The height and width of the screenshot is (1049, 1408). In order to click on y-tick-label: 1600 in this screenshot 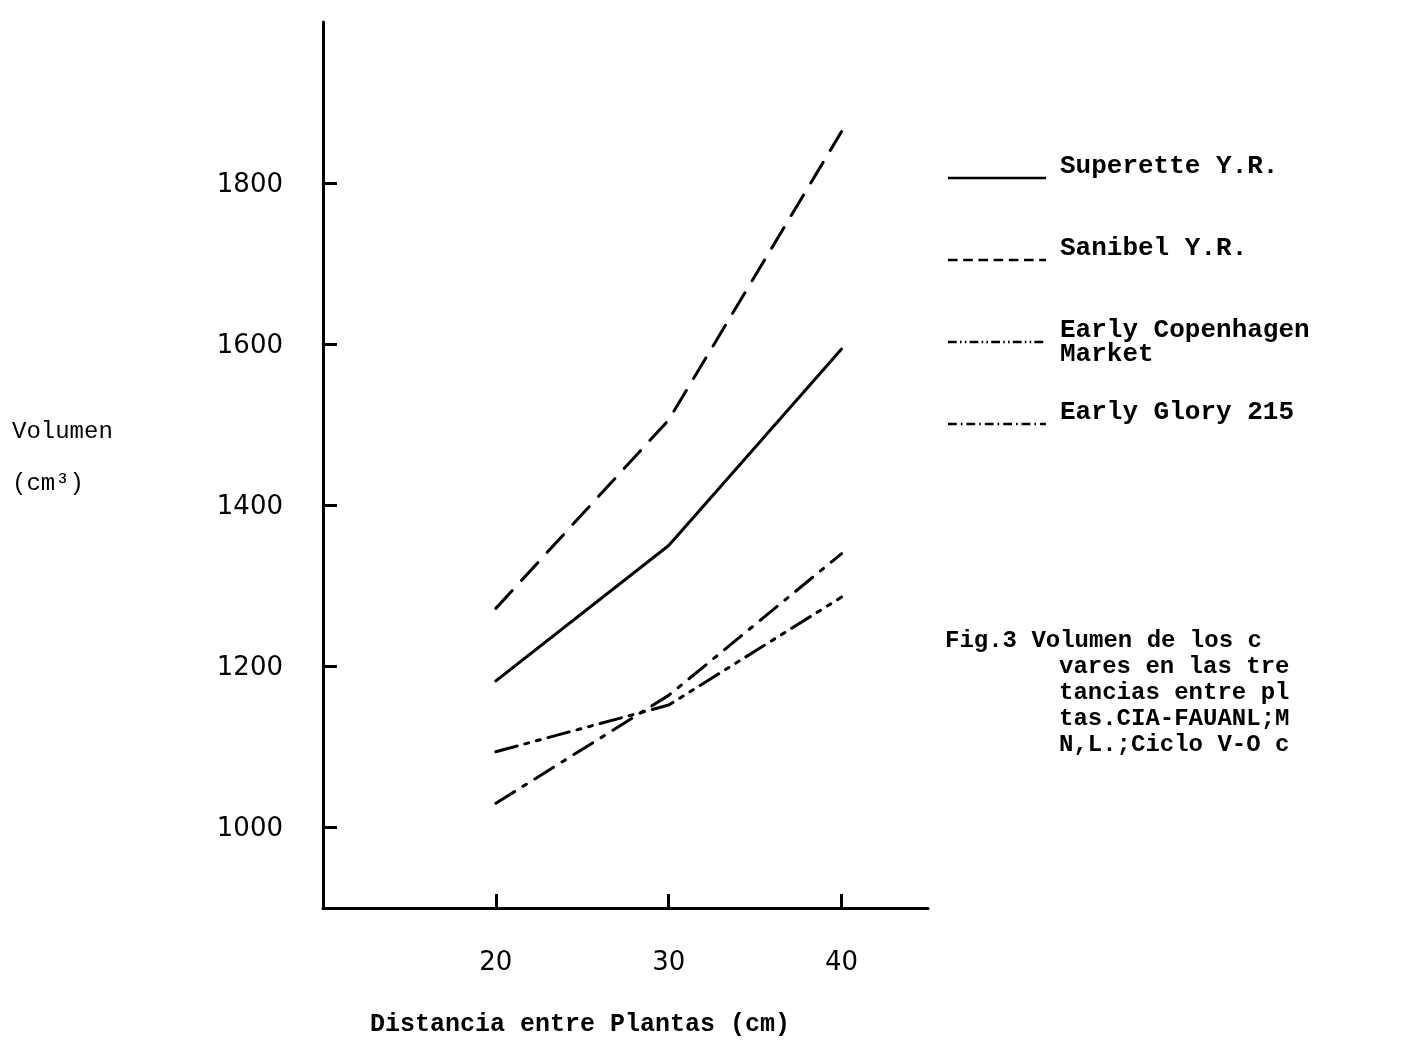, I will do `click(249, 344)`.